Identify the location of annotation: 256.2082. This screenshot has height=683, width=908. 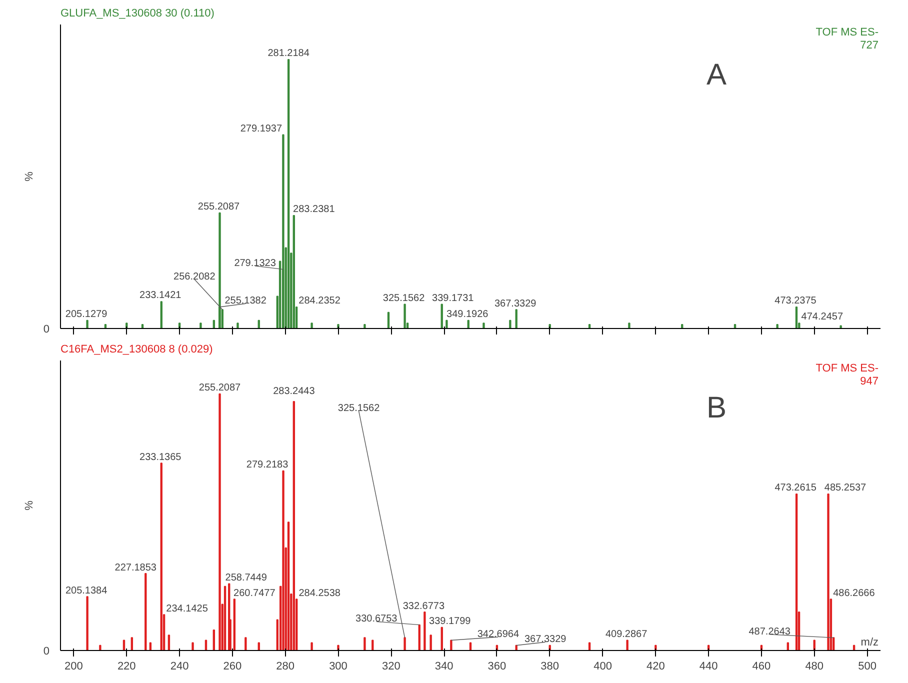
(195, 276).